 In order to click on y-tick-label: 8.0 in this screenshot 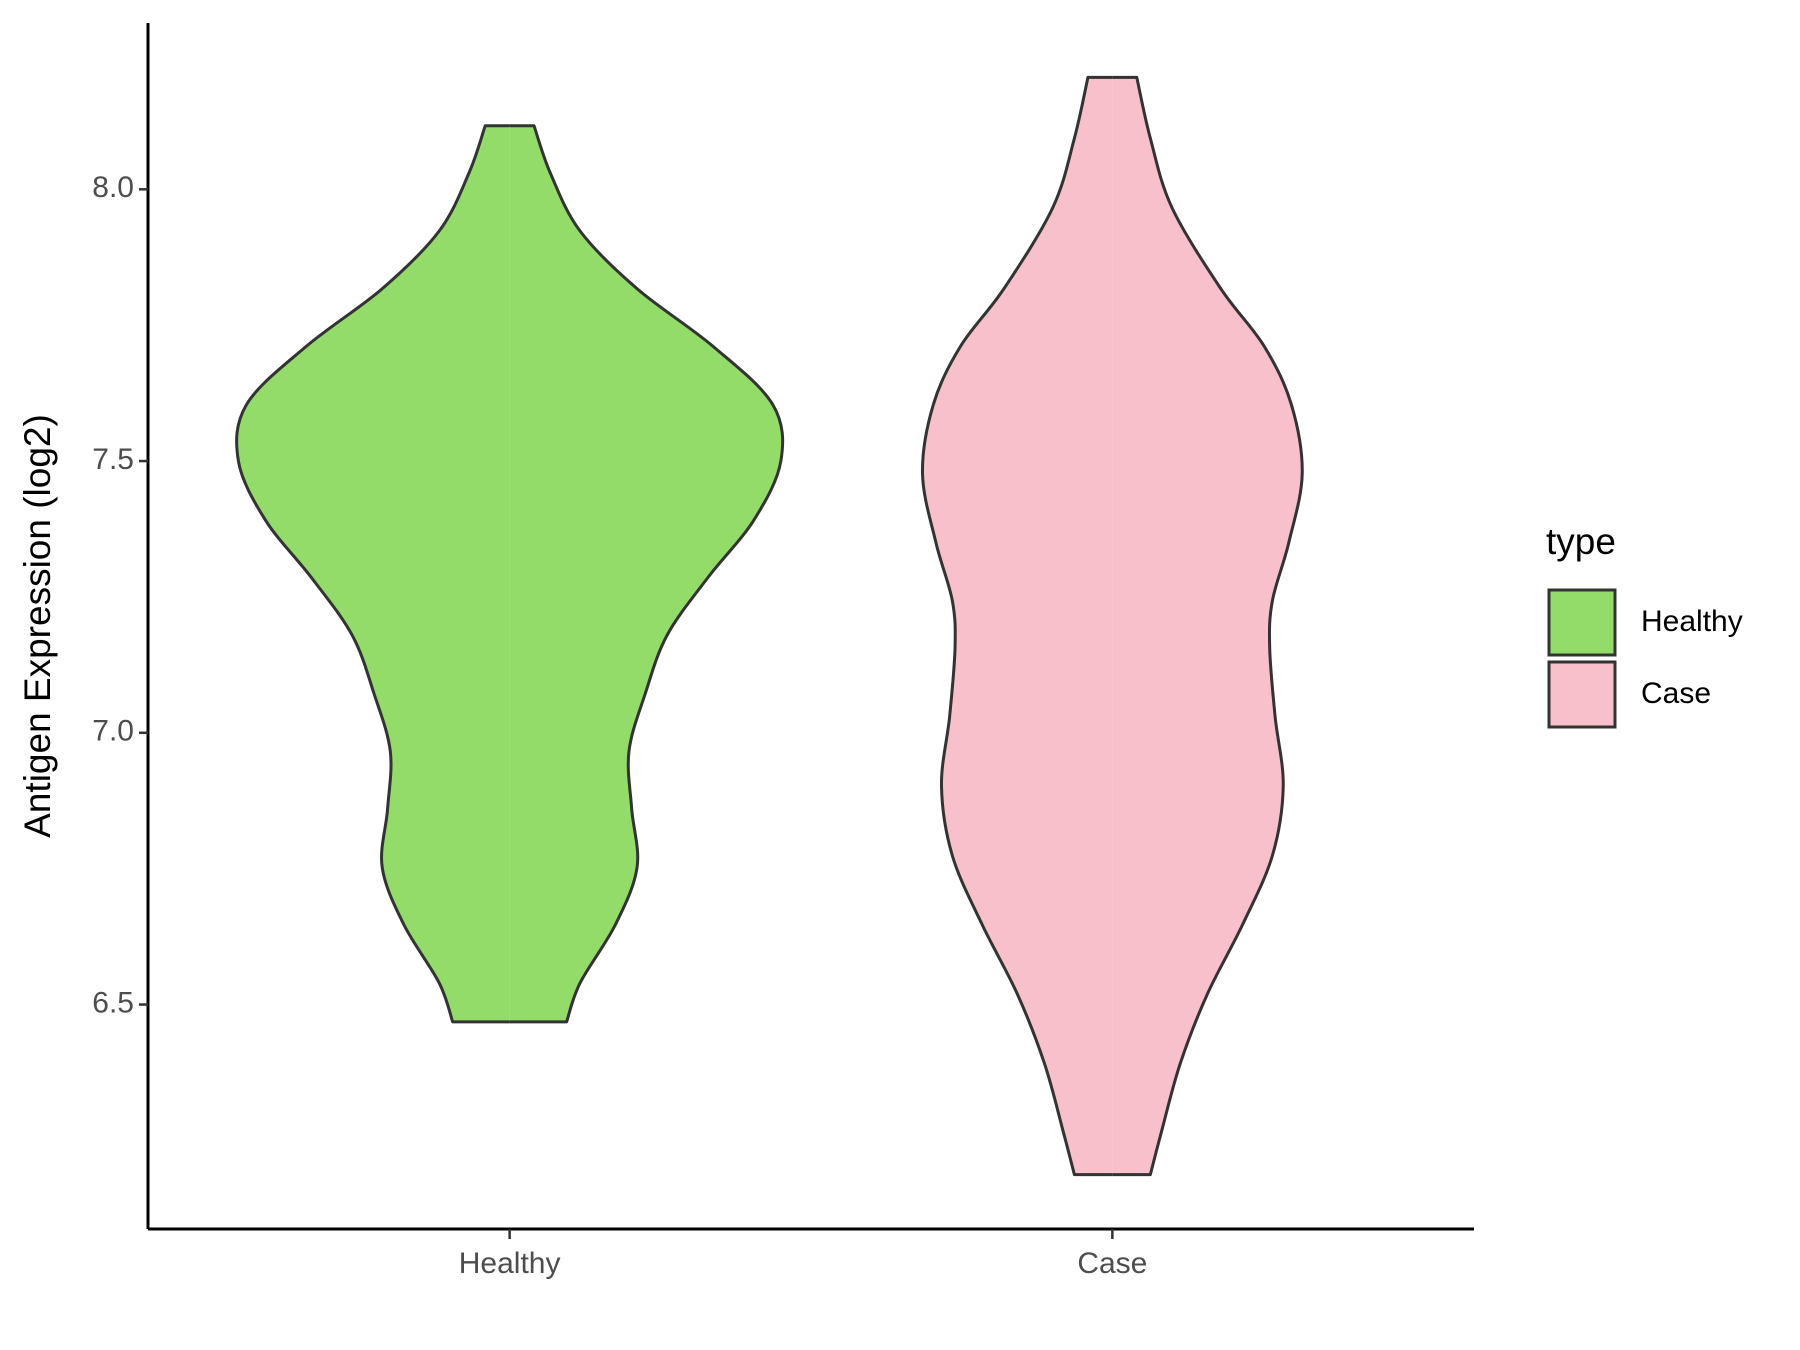, I will do `click(113, 187)`.